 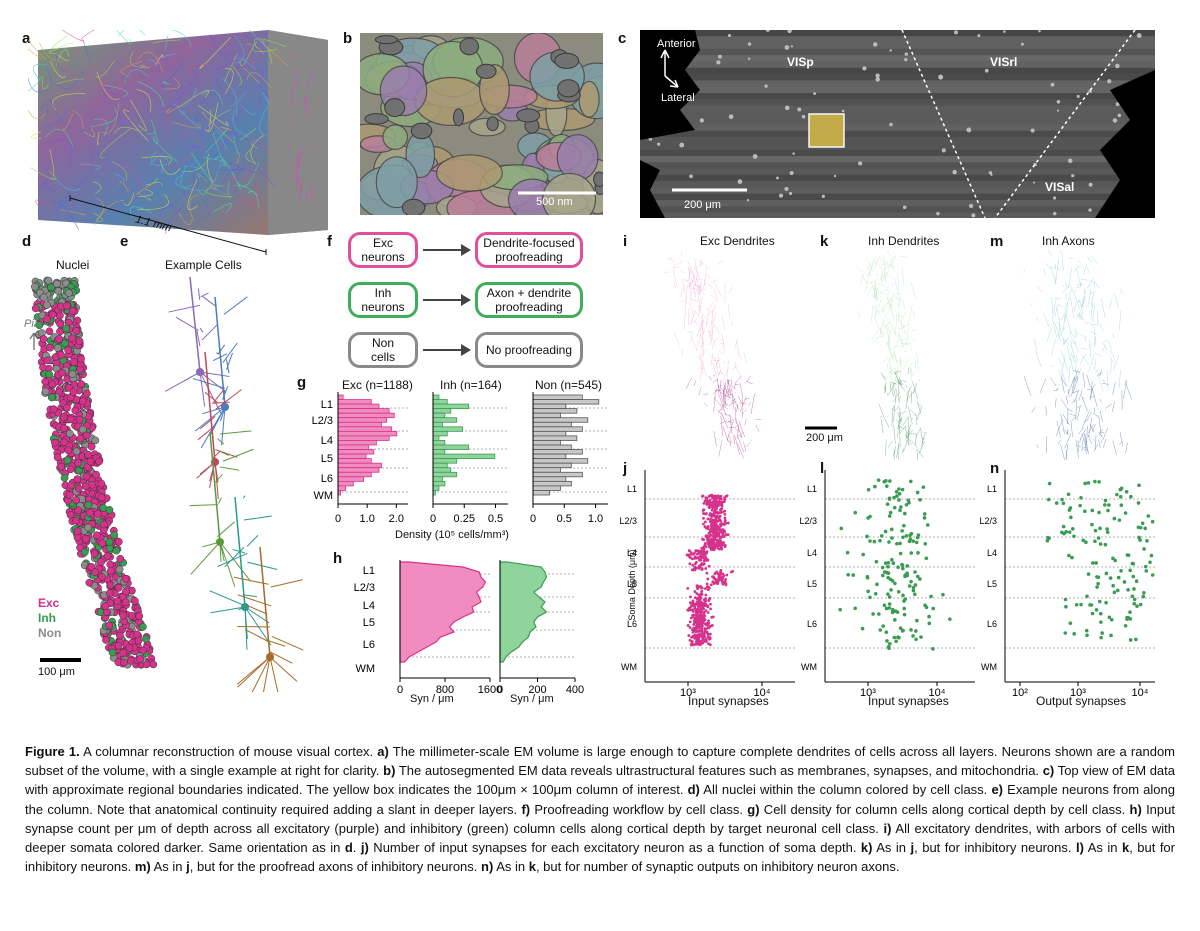 What do you see at coordinates (866, 848) in the screenshot?
I see `caption-k-label: k)` at bounding box center [866, 848].